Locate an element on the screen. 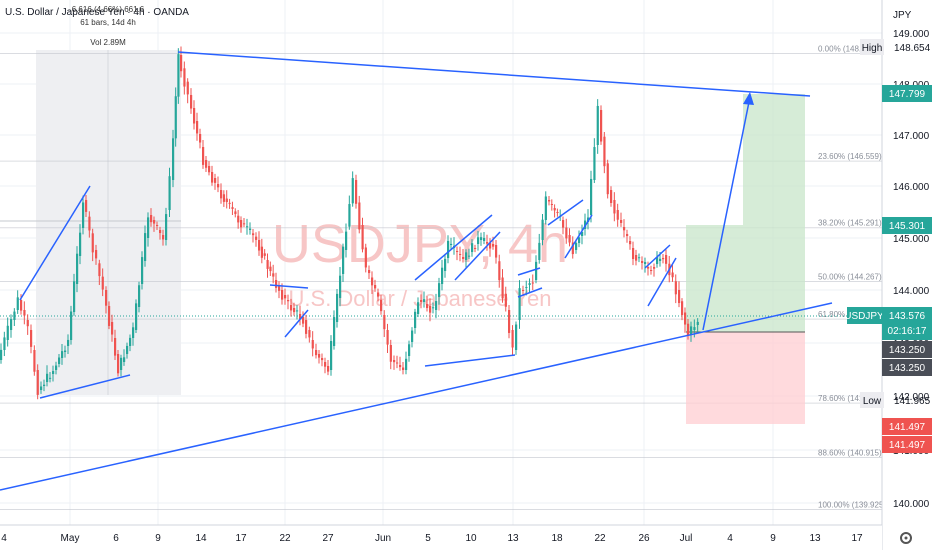  profit-zone-inner is located at coordinates (714, 278).